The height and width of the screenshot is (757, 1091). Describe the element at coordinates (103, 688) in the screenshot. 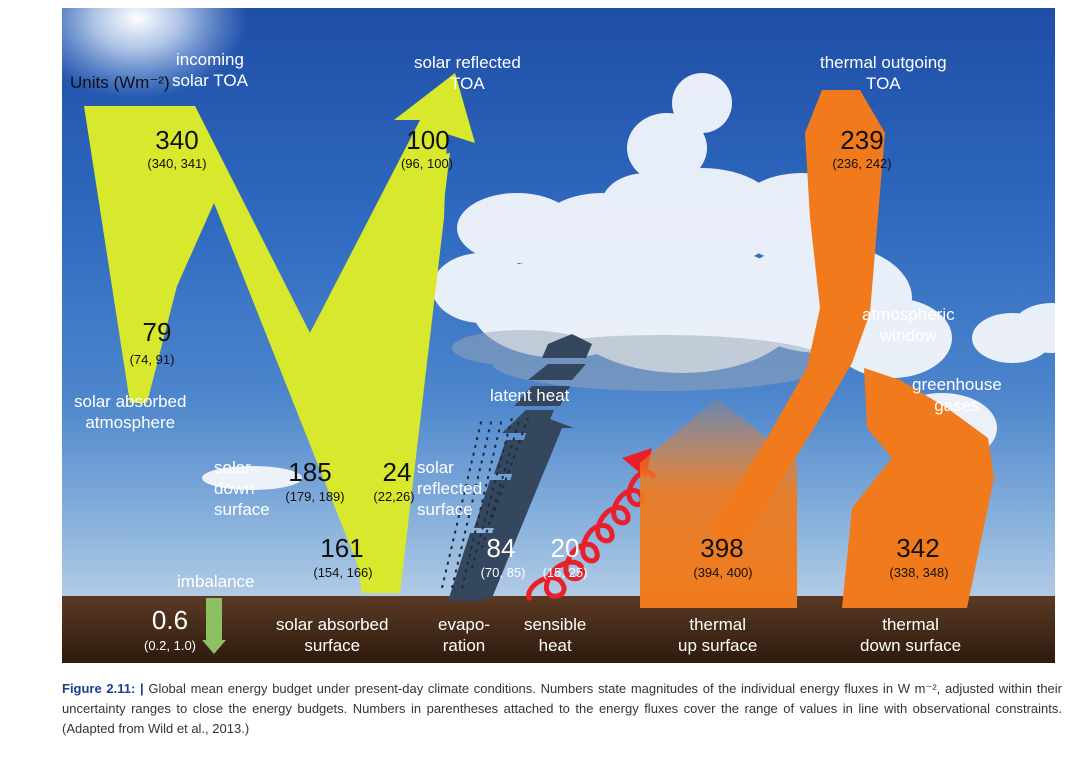

I see `caption-label: Figure 2.11: |` at that location.